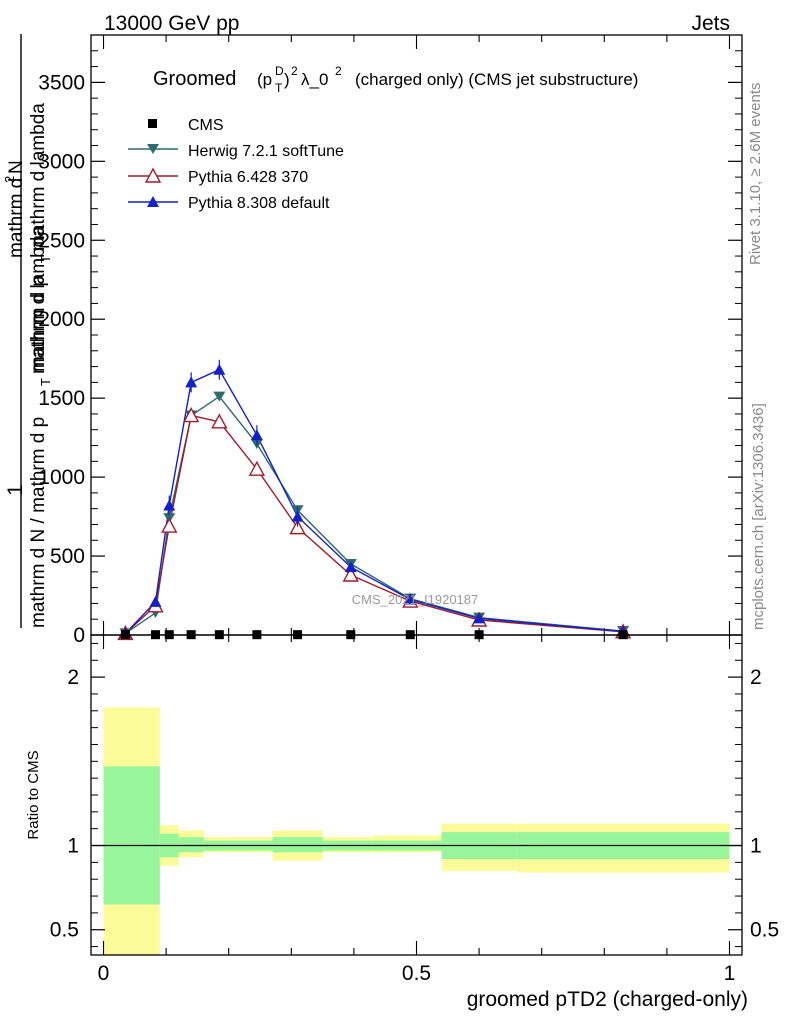 This screenshot has width=786, height=1024. What do you see at coordinates (152, 123) in the screenshot?
I see `legend-marker-cms` at bounding box center [152, 123].